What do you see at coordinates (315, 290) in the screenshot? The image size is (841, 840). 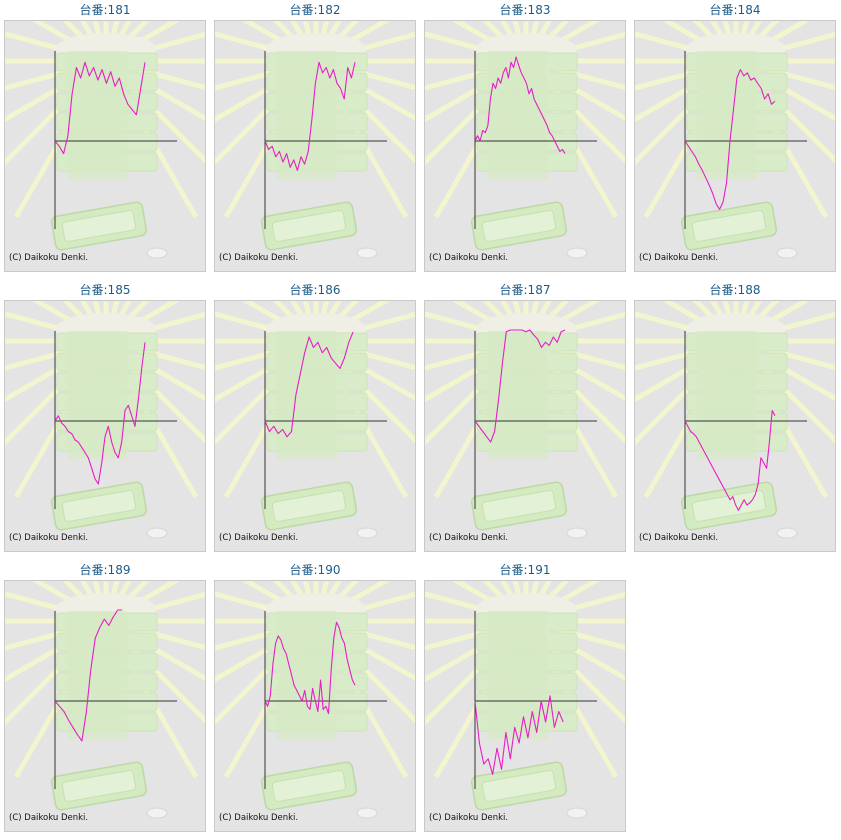 I see `chart-title: 台番:186` at bounding box center [315, 290].